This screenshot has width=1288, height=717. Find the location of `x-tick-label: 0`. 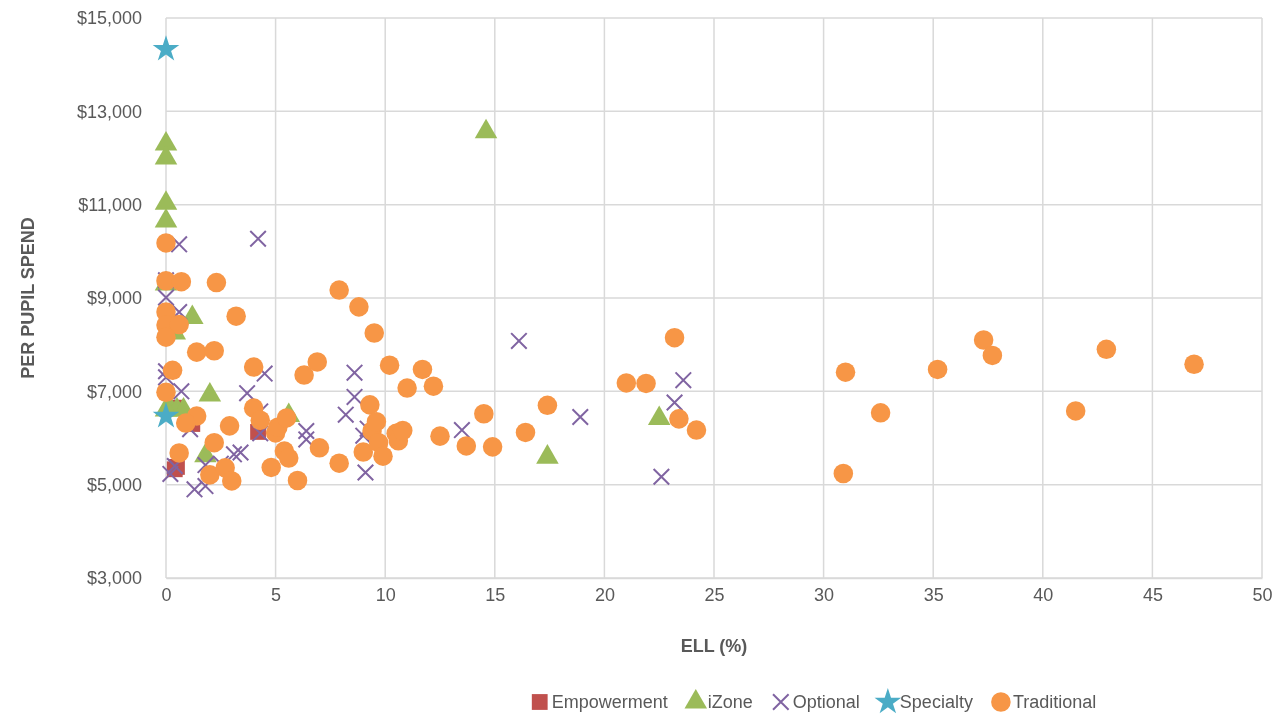

x-tick-label: 0 is located at coordinates (166, 594).